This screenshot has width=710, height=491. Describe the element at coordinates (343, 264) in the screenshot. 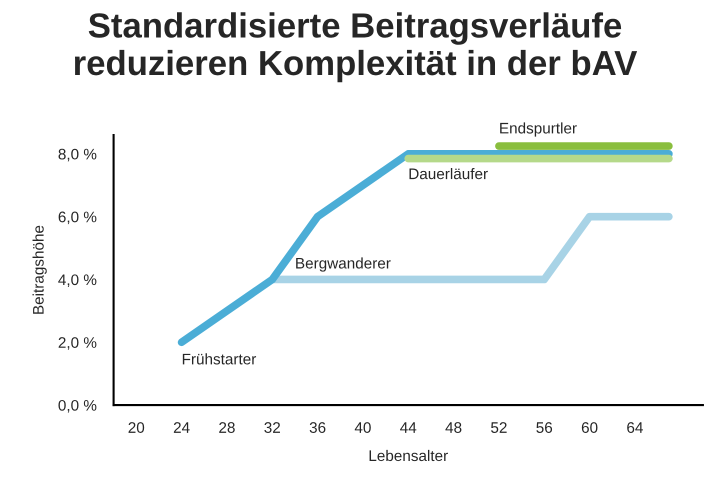

I see `series-label: Bergwanderer` at that location.